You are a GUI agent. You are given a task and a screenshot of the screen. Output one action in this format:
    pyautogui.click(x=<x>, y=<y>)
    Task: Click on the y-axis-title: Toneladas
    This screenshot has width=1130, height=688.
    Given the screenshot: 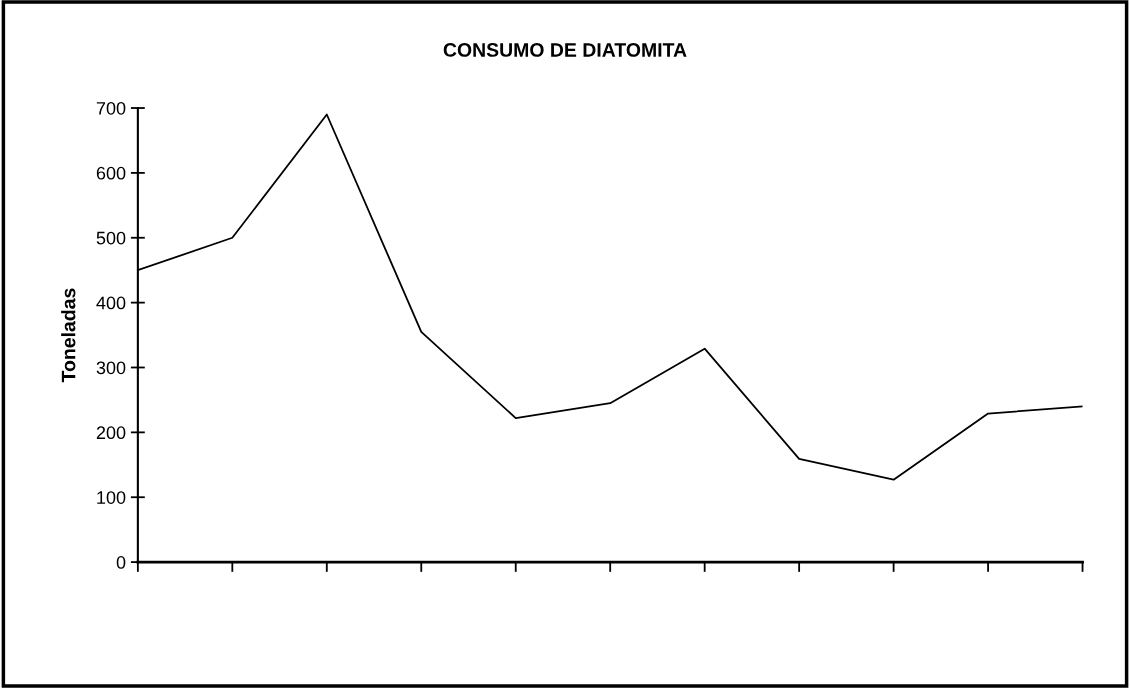 What is the action you would take?
    pyautogui.click(x=68, y=335)
    